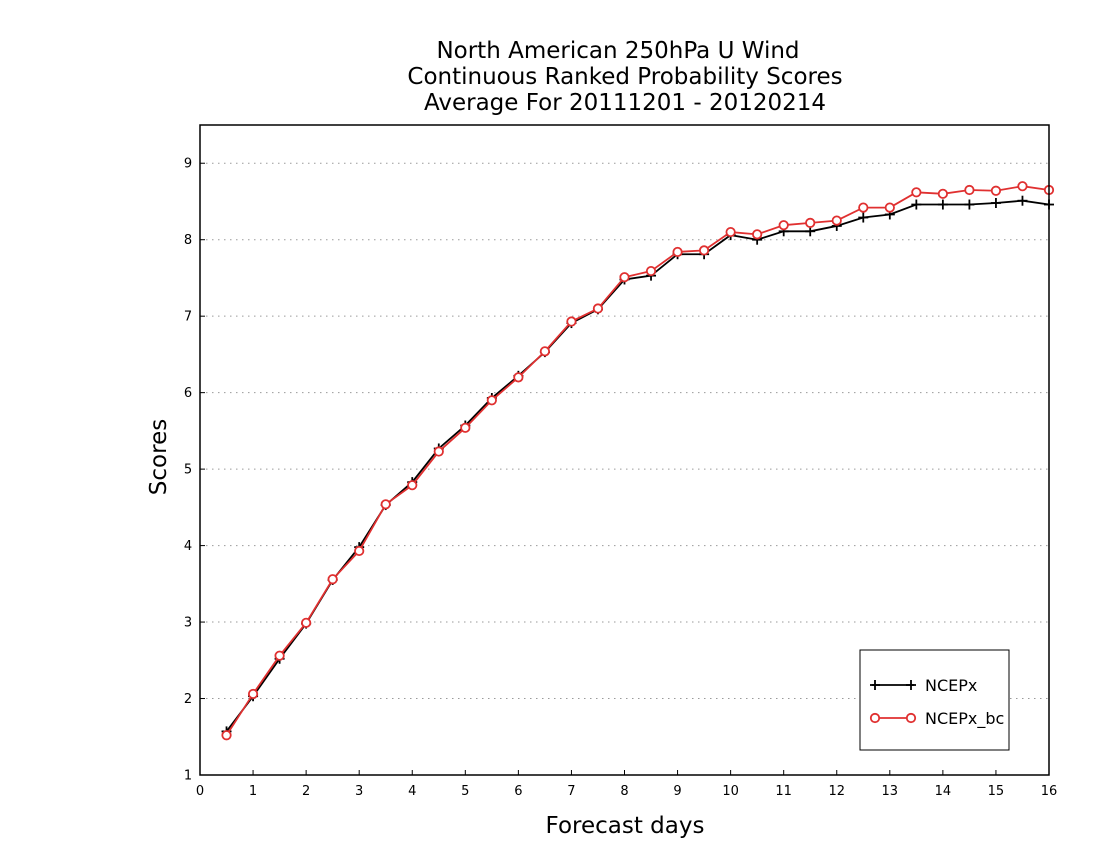 This screenshot has height=850, width=1100. Describe the element at coordinates (836, 791) in the screenshot. I see `x-tick-label: 12` at that location.